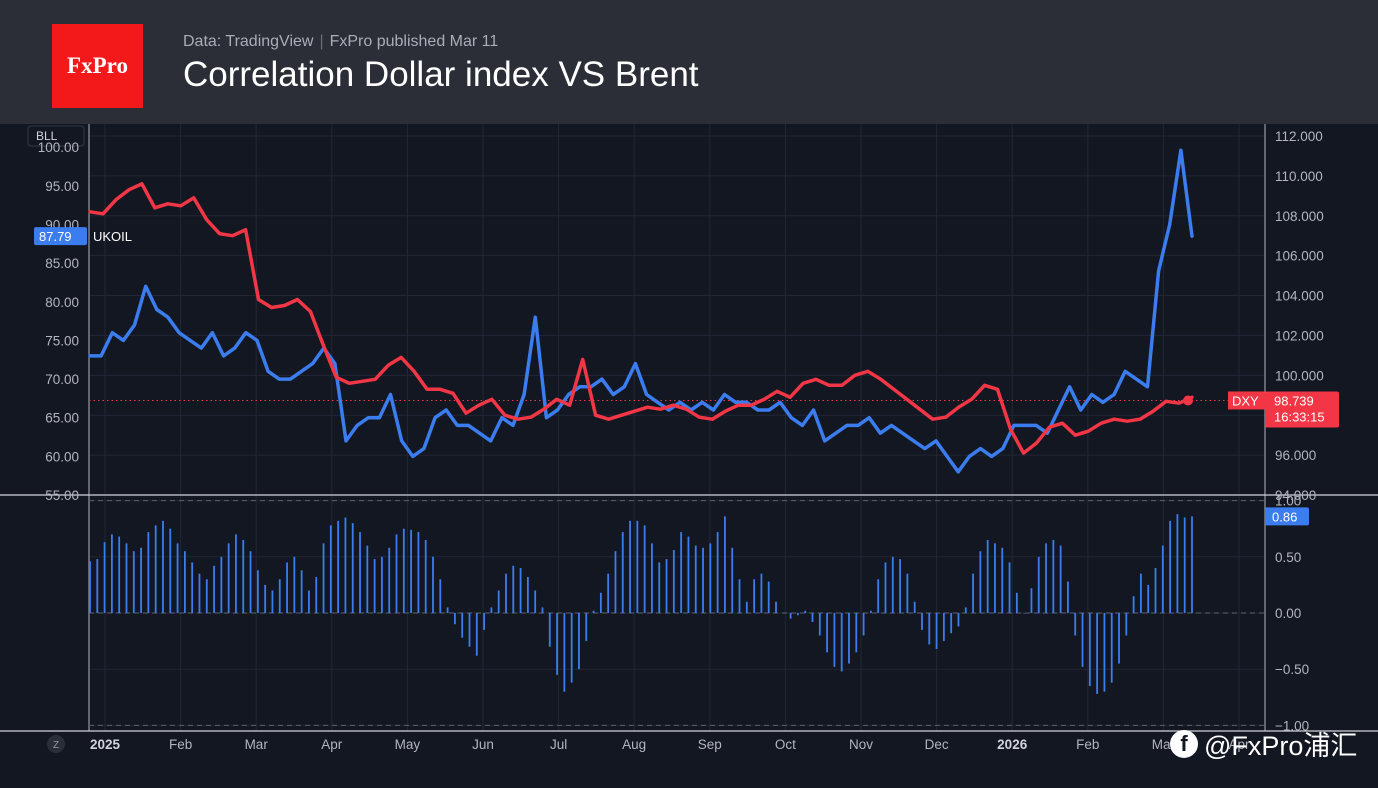 The height and width of the screenshot is (788, 1378). Describe the element at coordinates (861, 744) in the screenshot. I see `time-tick-label: Nov` at that location.